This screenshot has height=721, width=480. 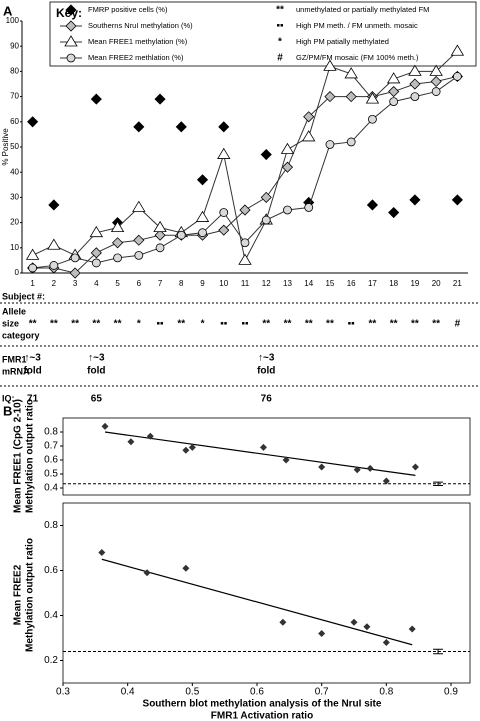 I want to click on y-tick-label: 0.6, so click(x=51, y=460).